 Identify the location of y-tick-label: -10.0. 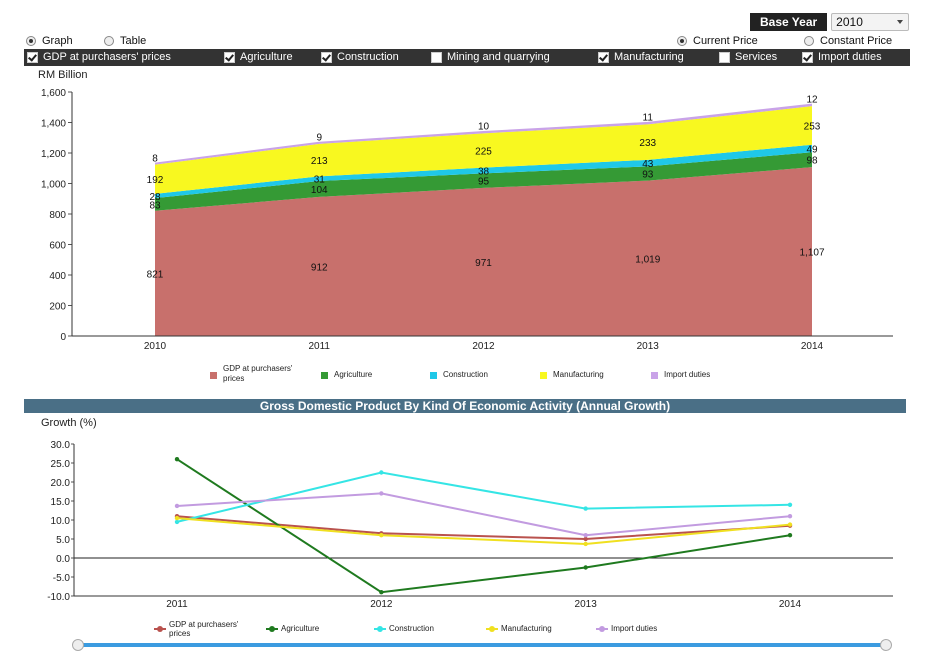
(58, 597).